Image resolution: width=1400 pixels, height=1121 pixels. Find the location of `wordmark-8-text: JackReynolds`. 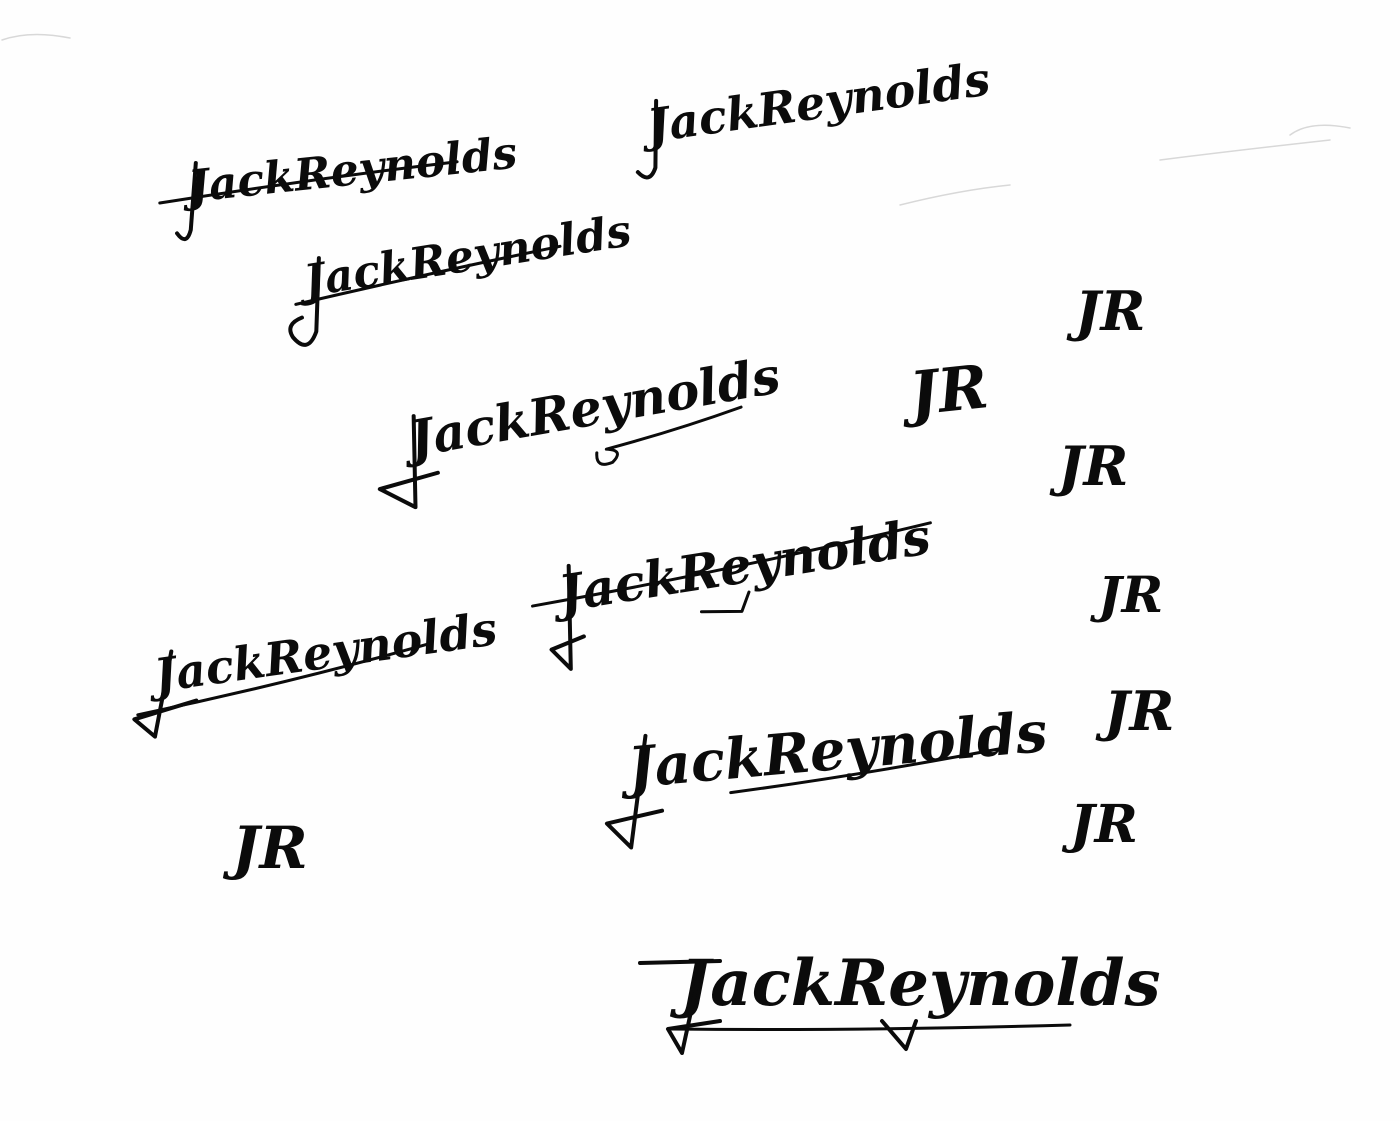

wordmark-8-text: JackReynolds is located at coordinates (914, 983).